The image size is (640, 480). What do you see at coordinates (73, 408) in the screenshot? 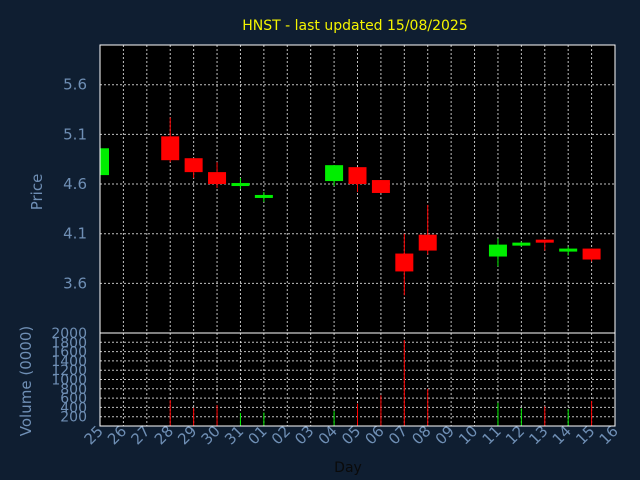
I see `volume-tick-label: 400` at bounding box center [73, 408].